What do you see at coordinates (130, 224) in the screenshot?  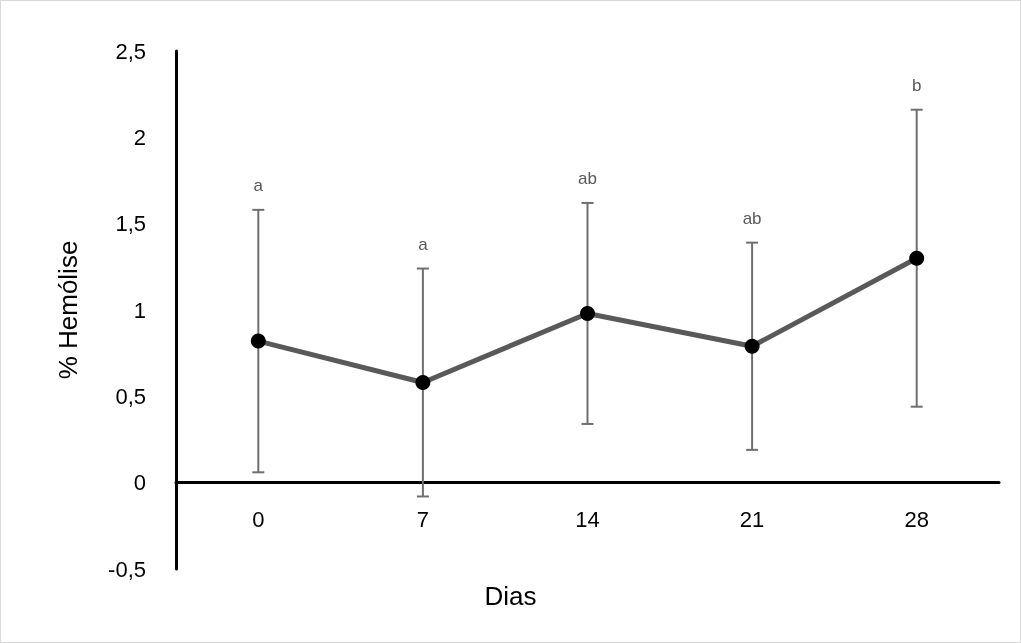 I see `y-tick-label: 1,5` at bounding box center [130, 224].